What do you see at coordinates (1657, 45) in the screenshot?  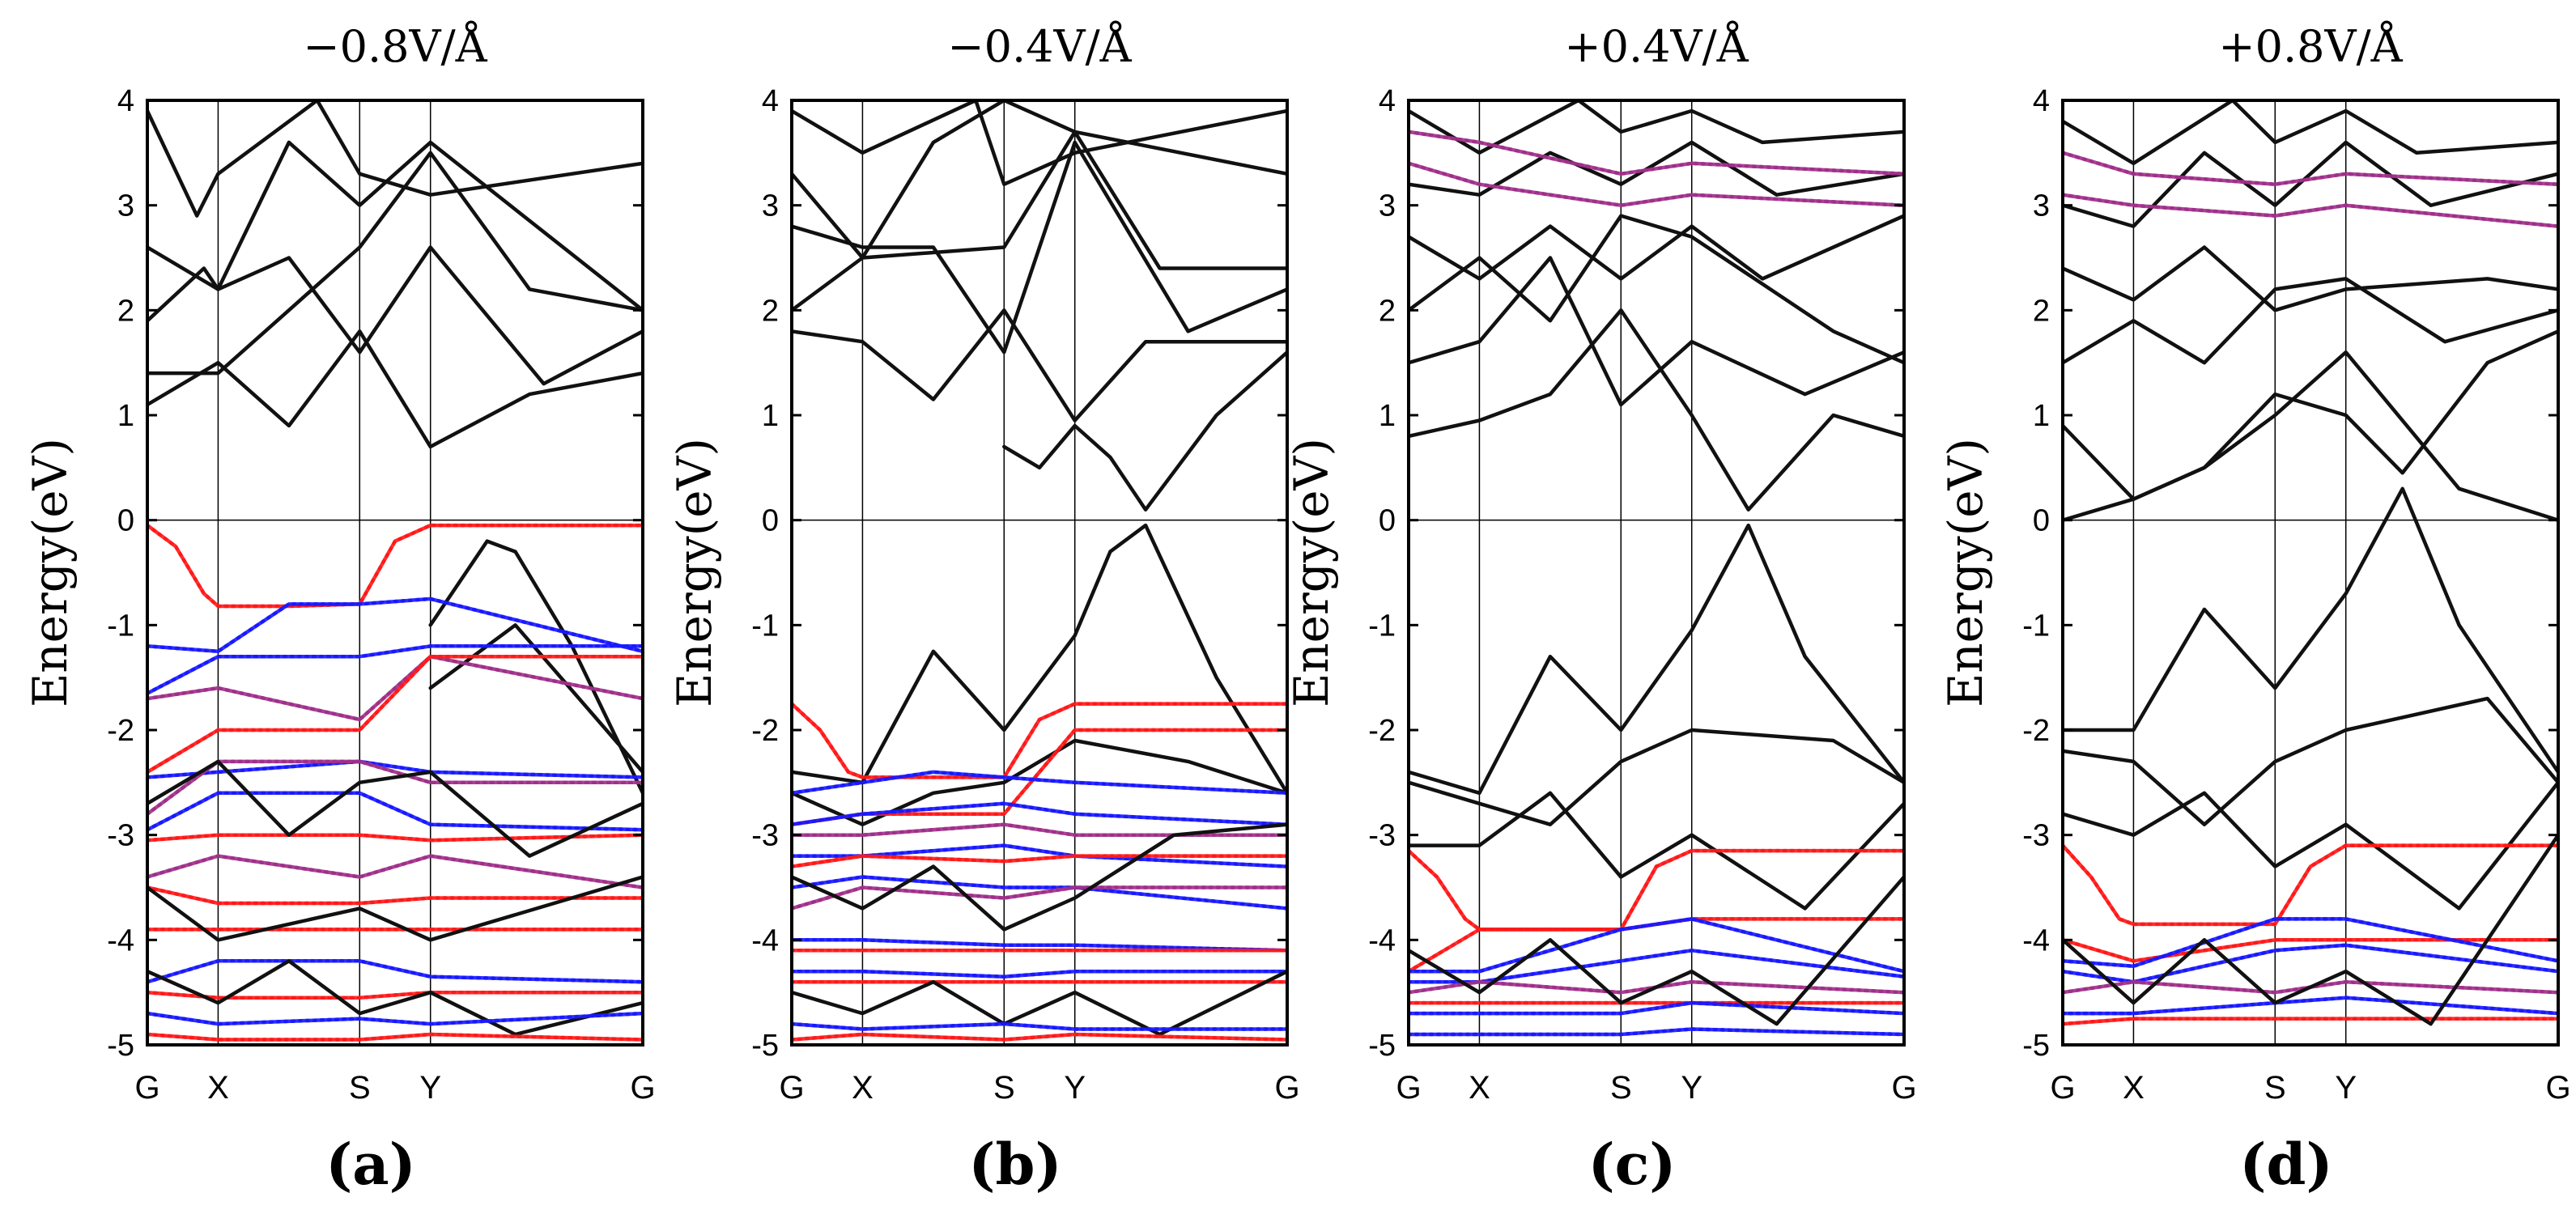 I see `panel-title: +0.4V/Å` at bounding box center [1657, 45].